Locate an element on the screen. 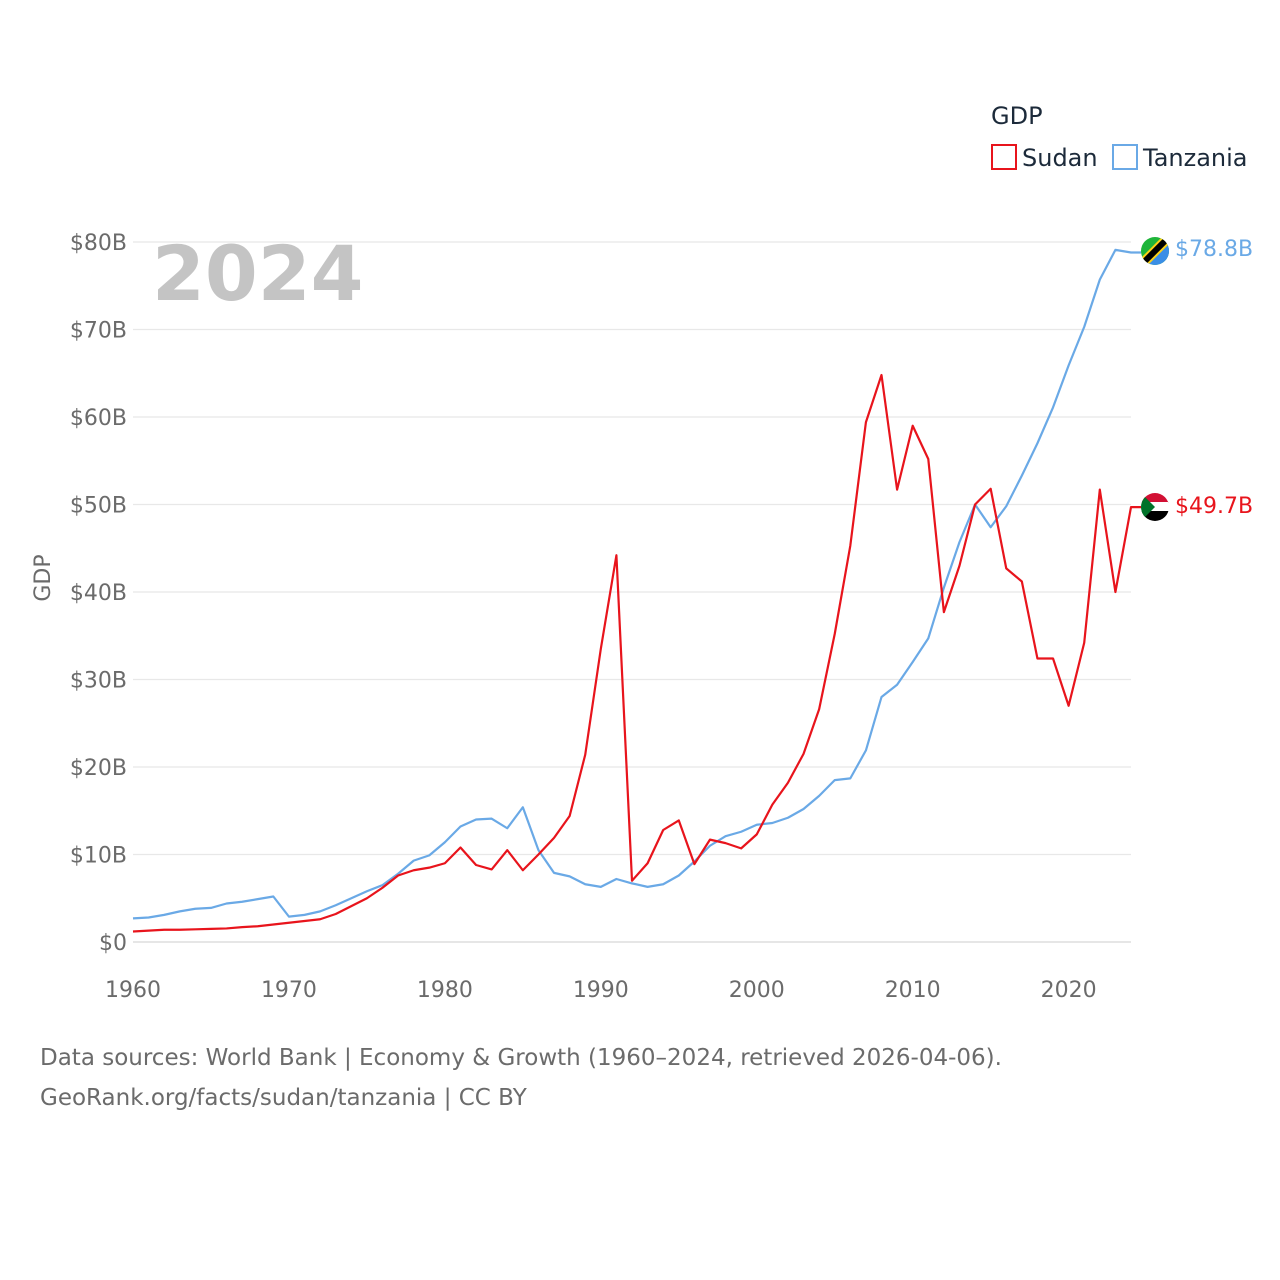  legend-item-sudan: Sudan is located at coordinates (1044, 158).